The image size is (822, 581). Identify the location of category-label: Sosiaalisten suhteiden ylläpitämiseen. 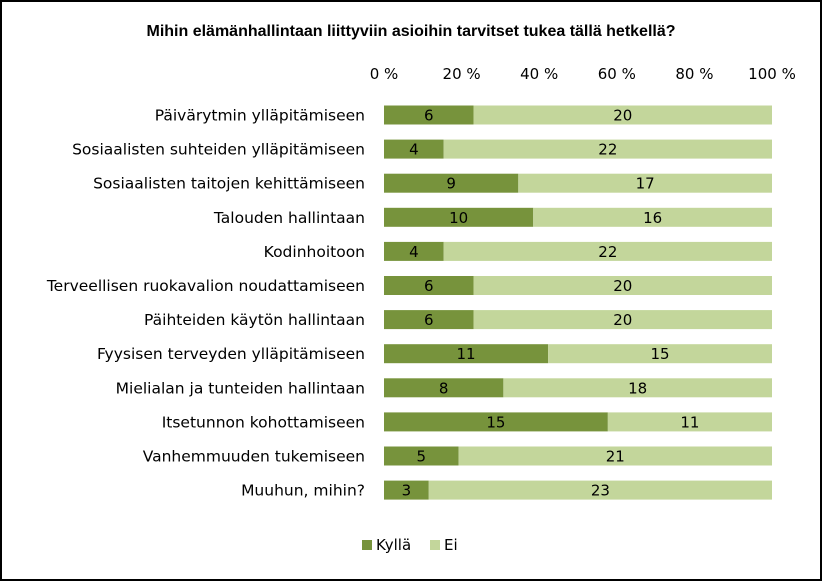
(218, 150).